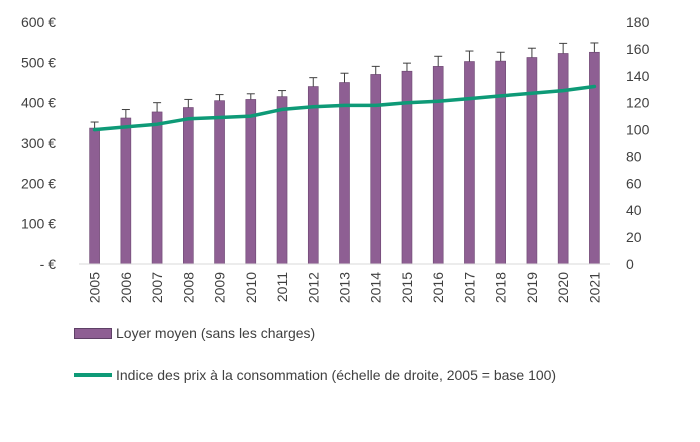  I want to click on x-tick-label: 2008, so click(188, 287).